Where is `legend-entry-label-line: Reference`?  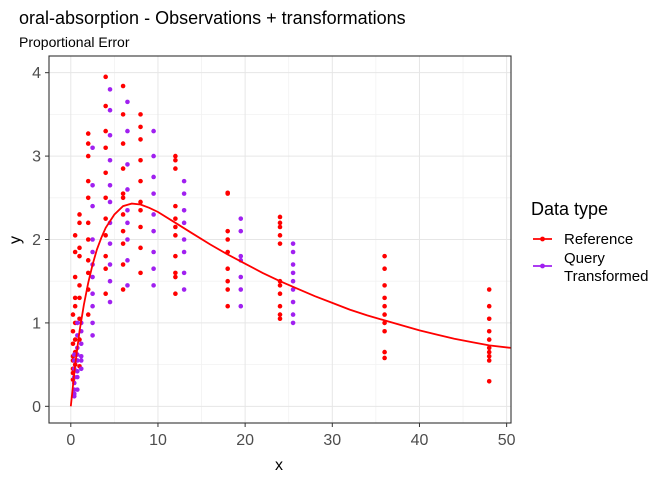
legend-entry-label-line: Reference is located at coordinates (598, 239).